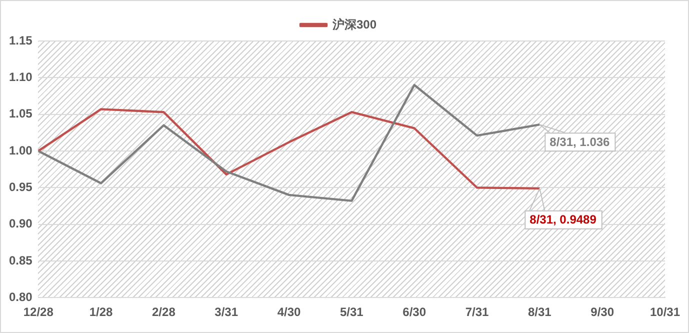  Describe the element at coordinates (38, 312) in the screenshot. I see `x-tick-label: 12/28` at that location.